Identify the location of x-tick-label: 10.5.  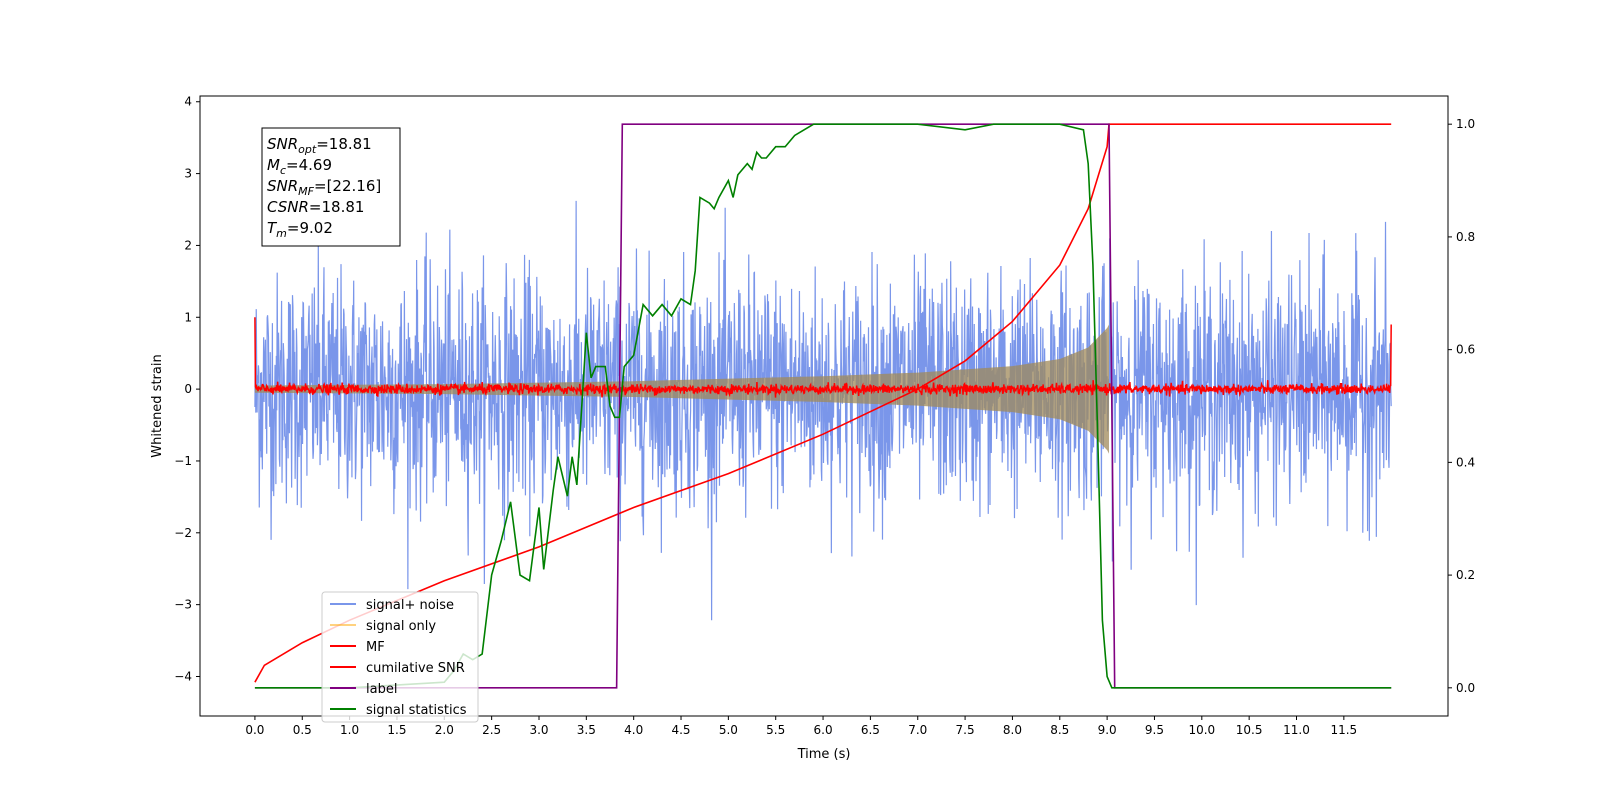
(1249, 730).